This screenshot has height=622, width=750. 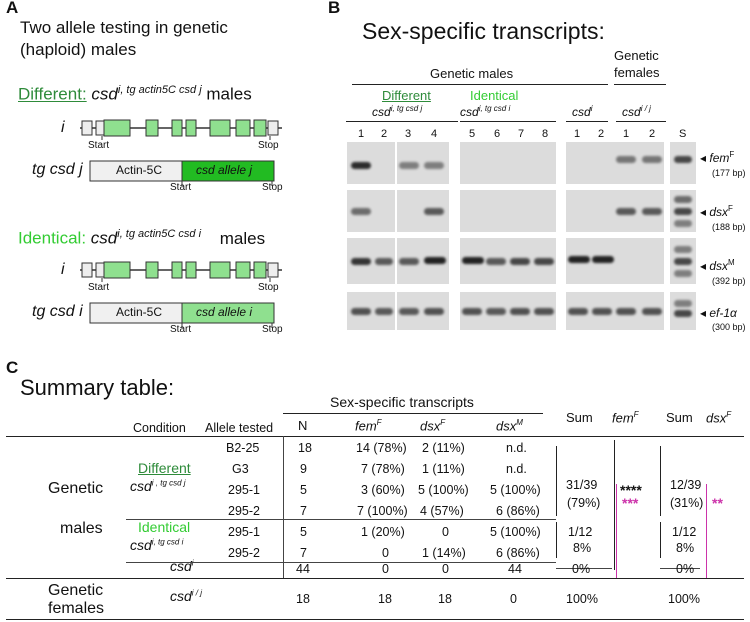 What do you see at coordinates (141, 238) in the screenshot?
I see `identical-heading: Identical: csdi, tg actin5C csd i males` at bounding box center [141, 238].